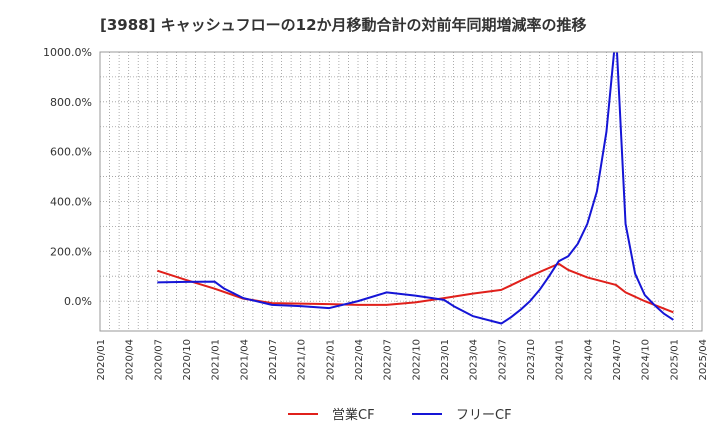  Describe the element at coordinates (78, 301) in the screenshot. I see `y-tick-label: 0.0%` at that location.